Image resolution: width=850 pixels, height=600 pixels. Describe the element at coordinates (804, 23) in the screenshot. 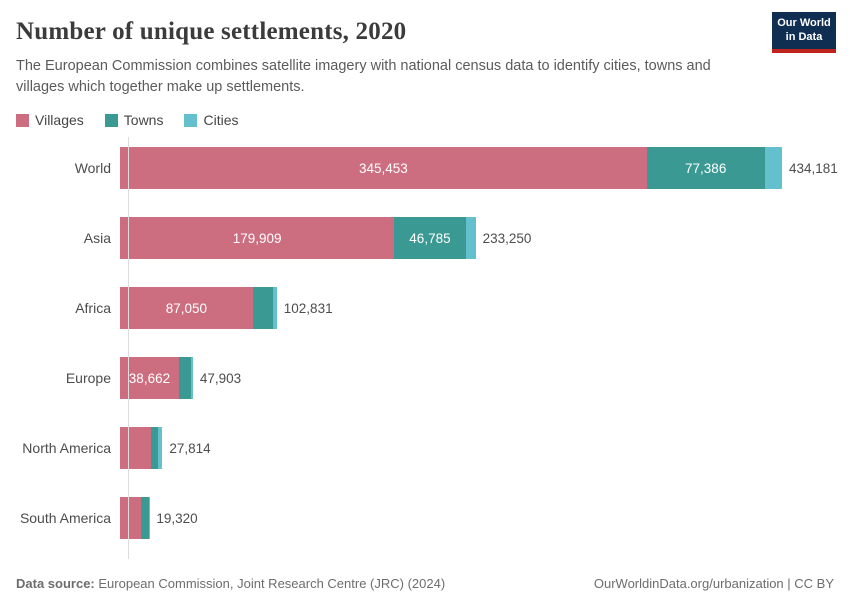

I see `owid-logo-line1: Our World` at that location.